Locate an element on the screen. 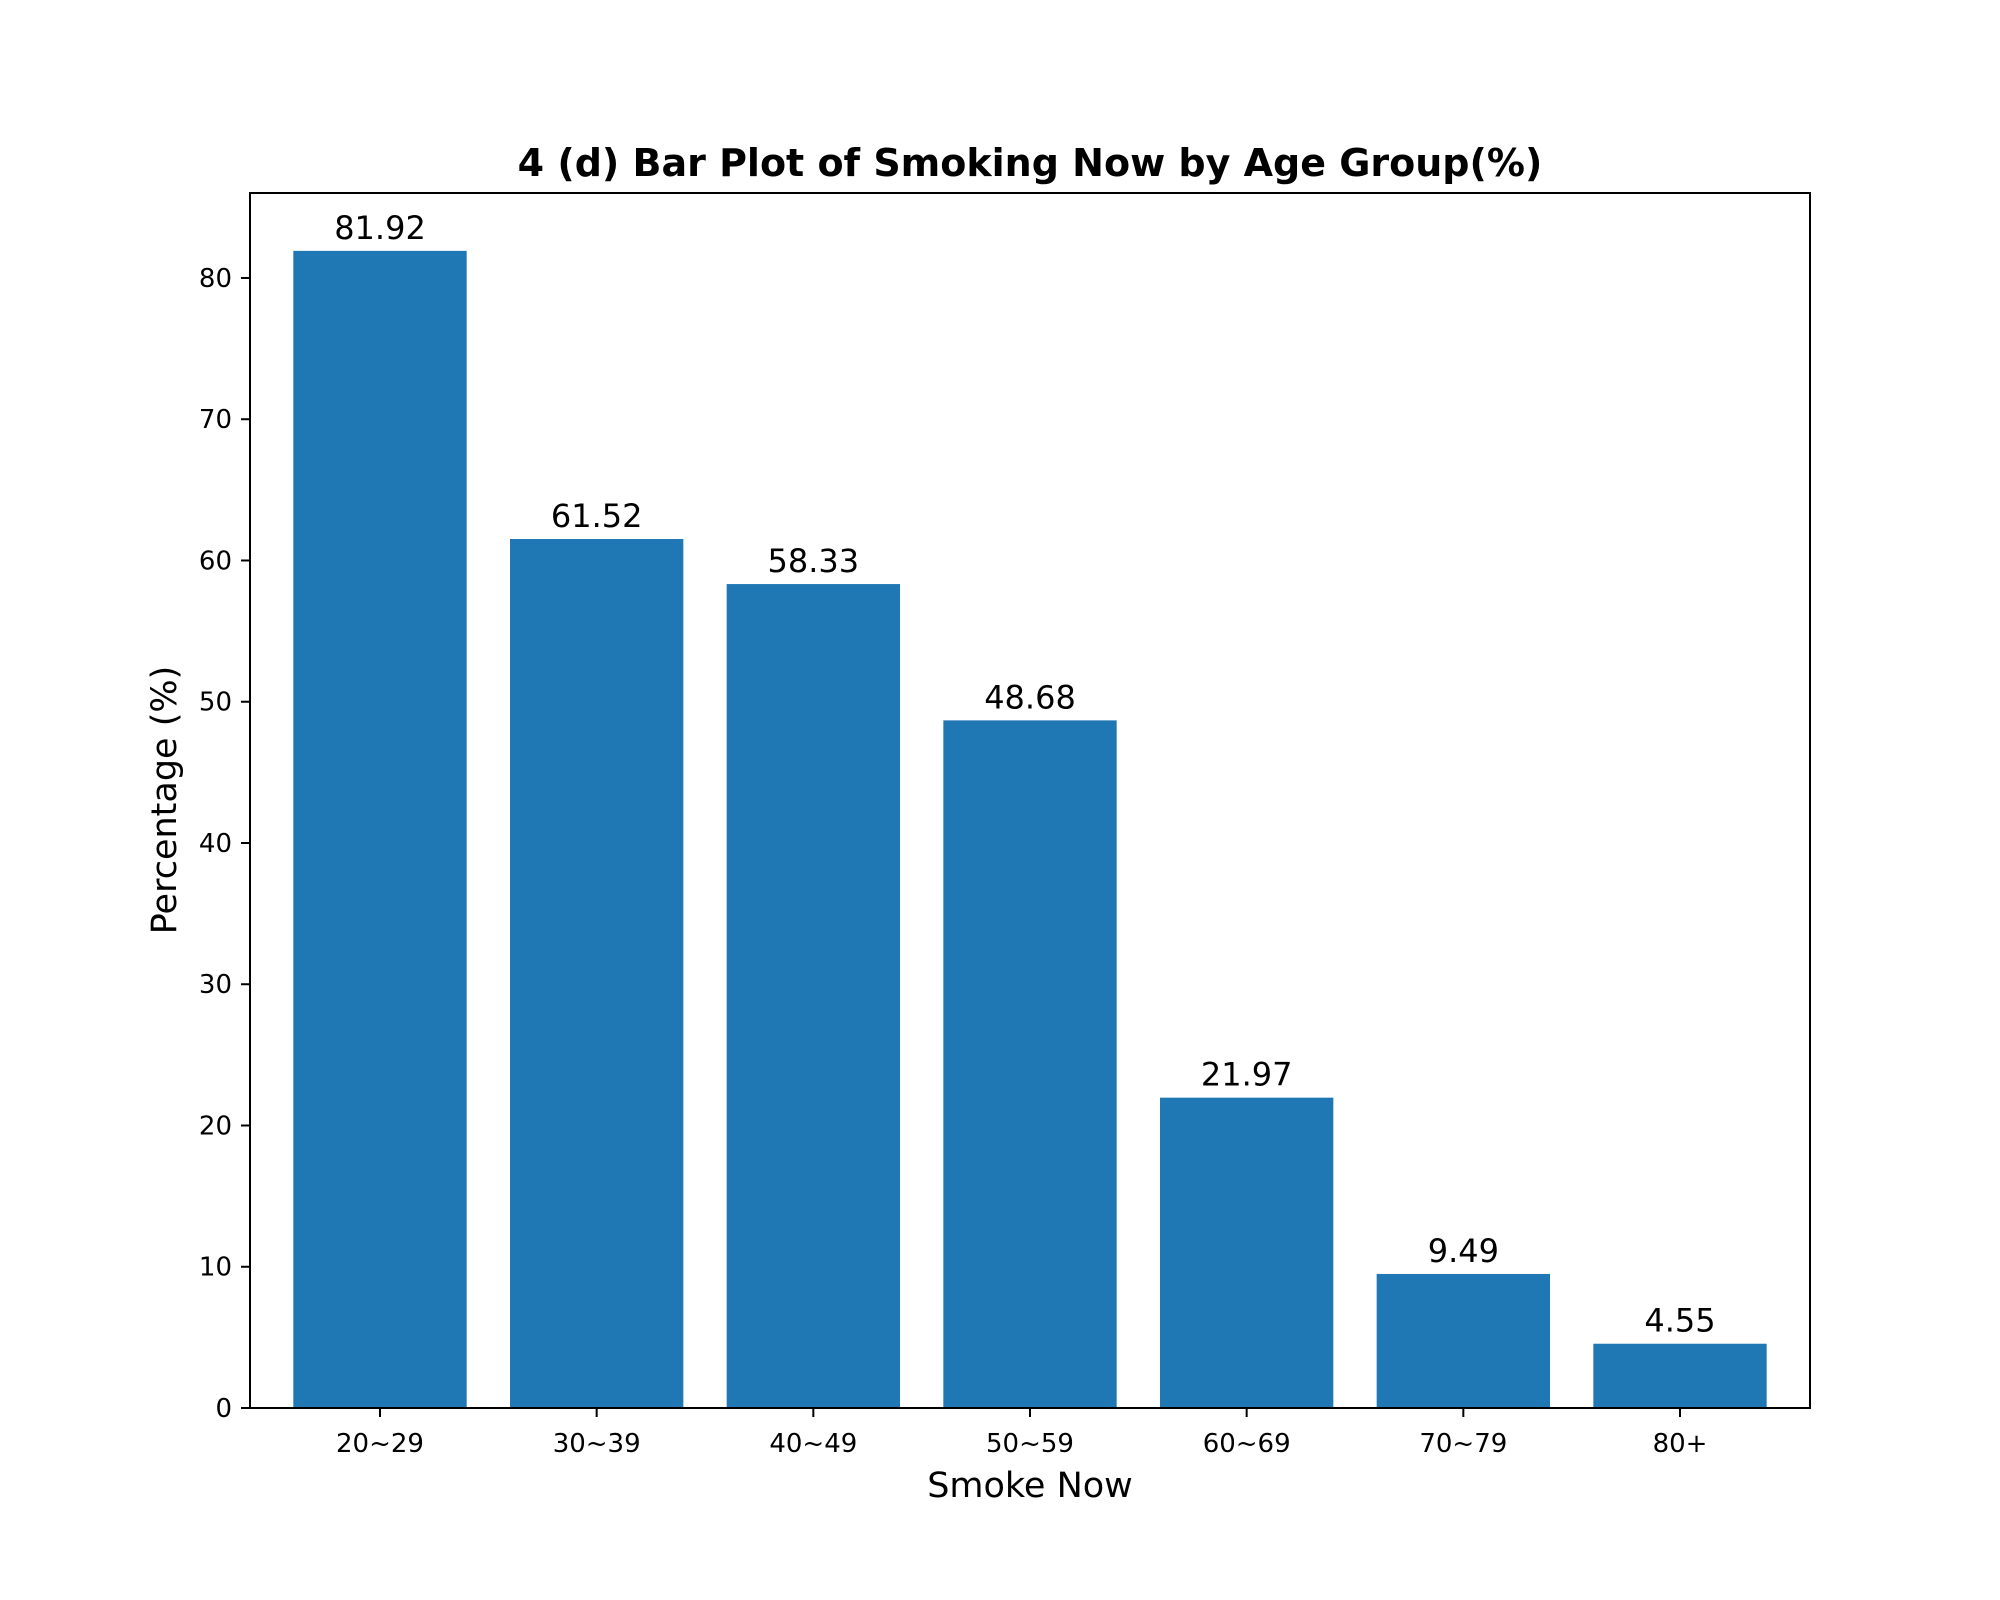 This screenshot has width=2000, height=1600. data-label: 48.68 is located at coordinates (1030, 697).